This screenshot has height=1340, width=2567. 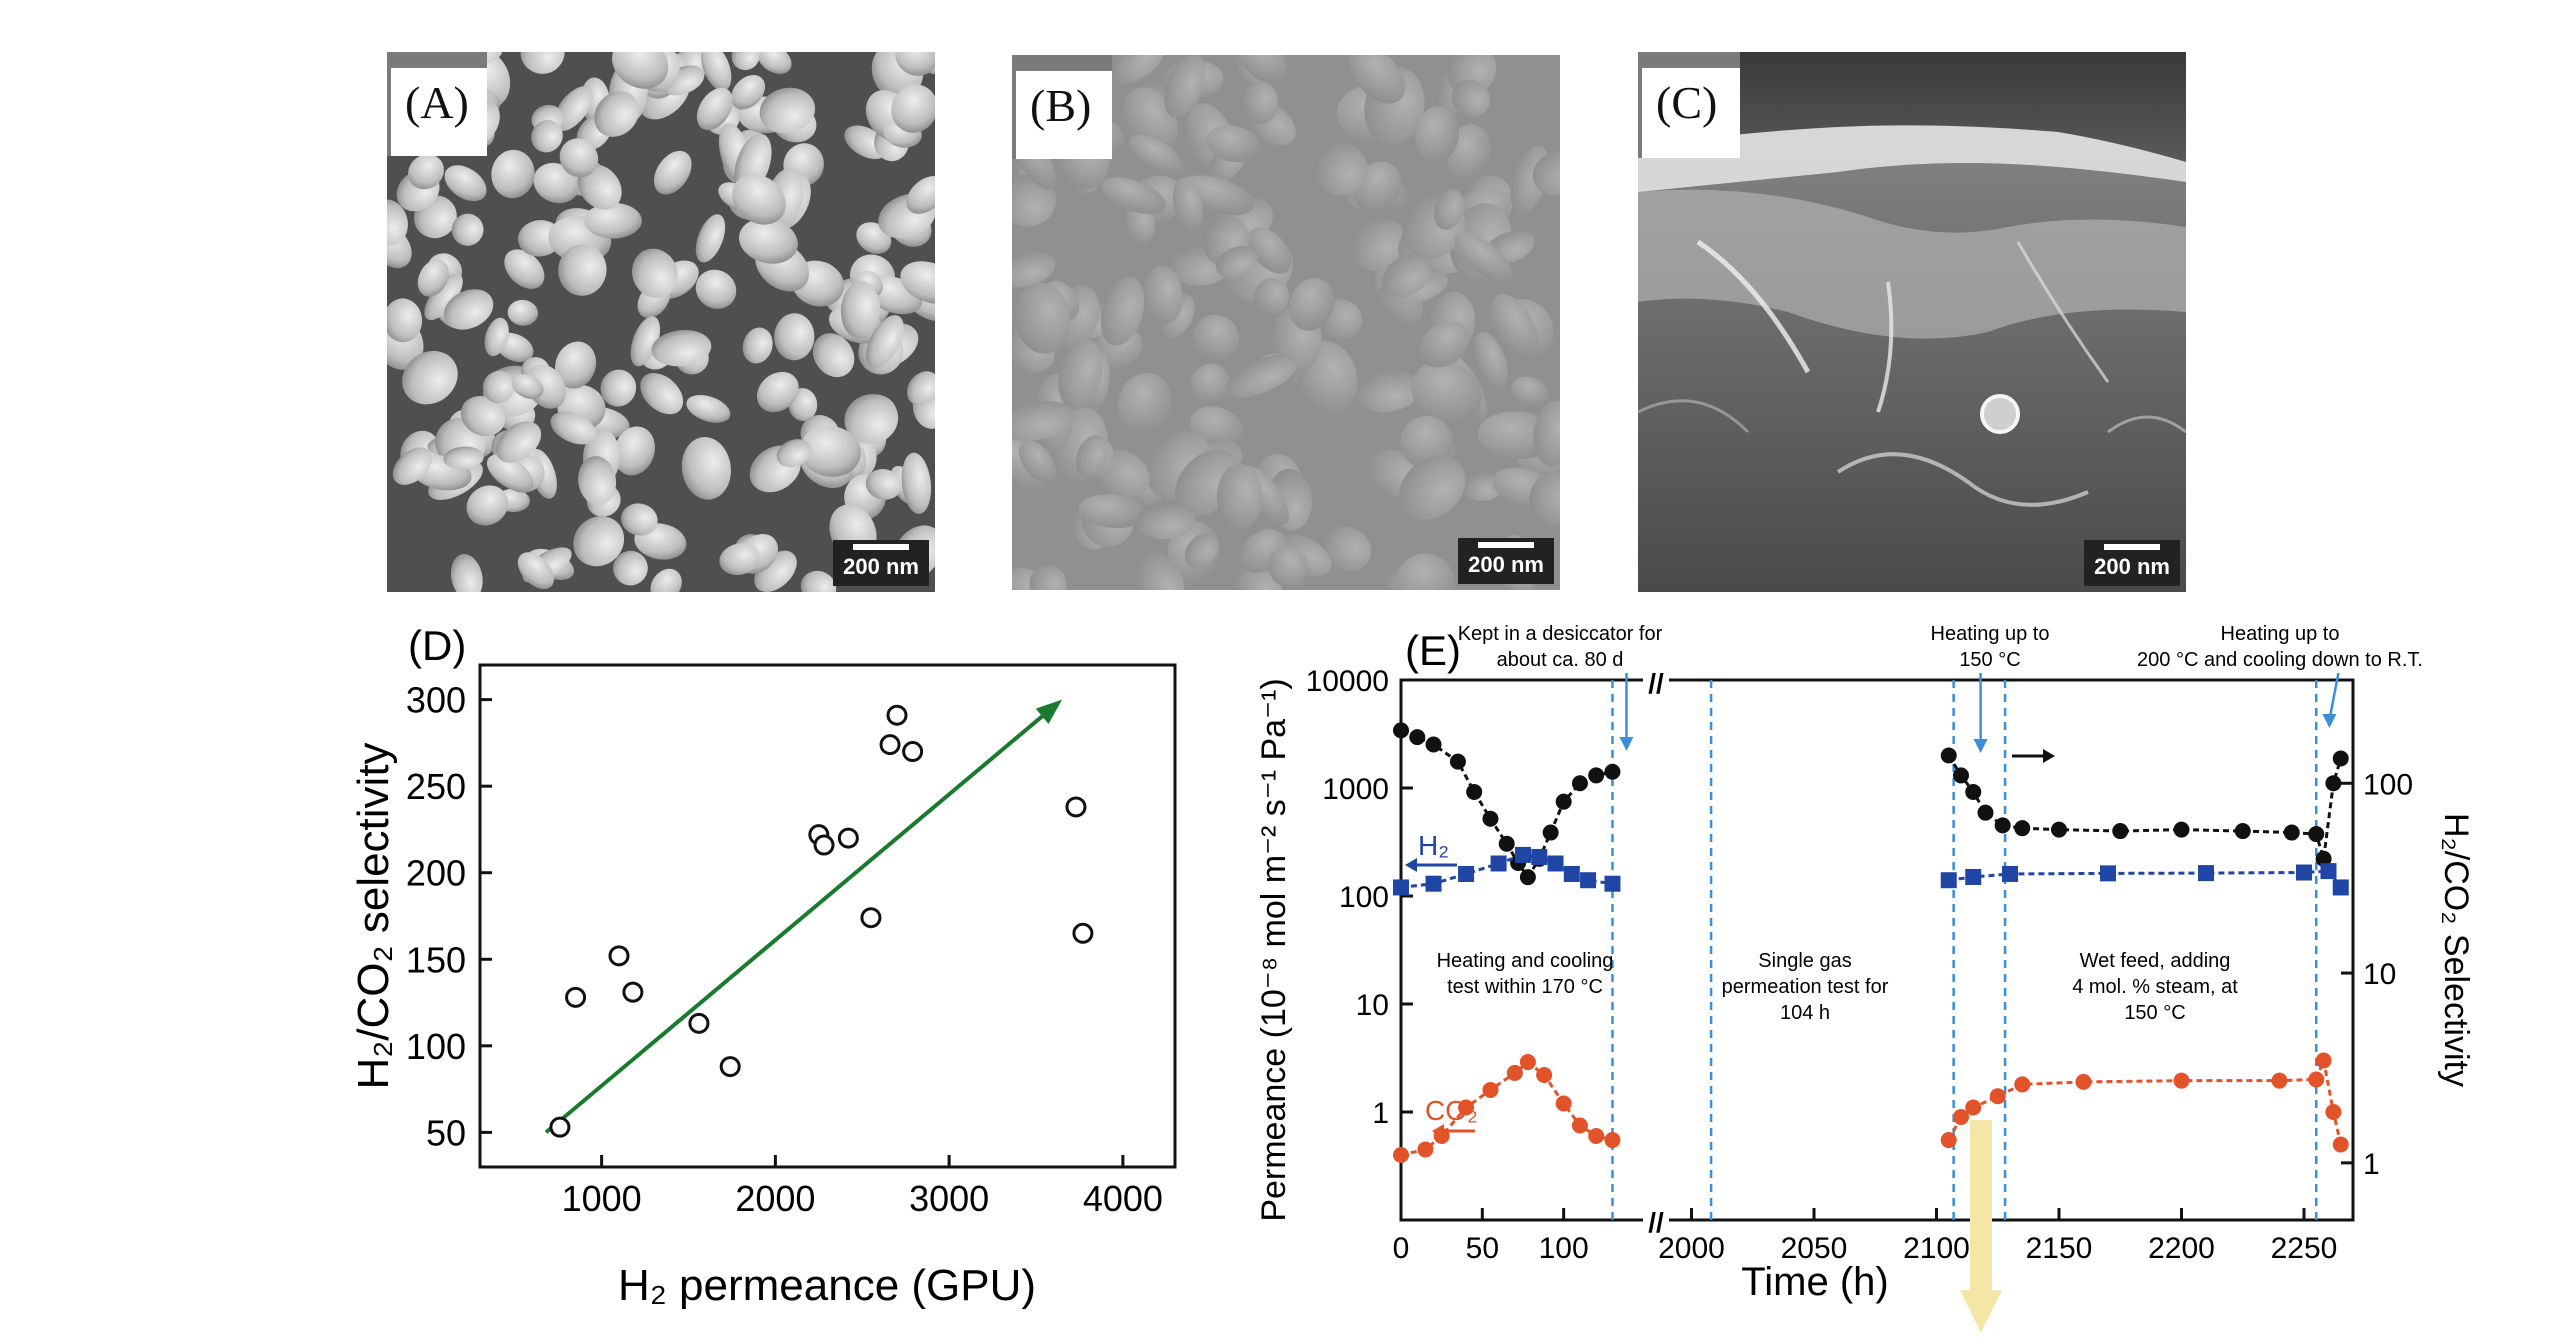 I want to click on annotation-test-1: Heating and cooling, so click(x=1525, y=961).